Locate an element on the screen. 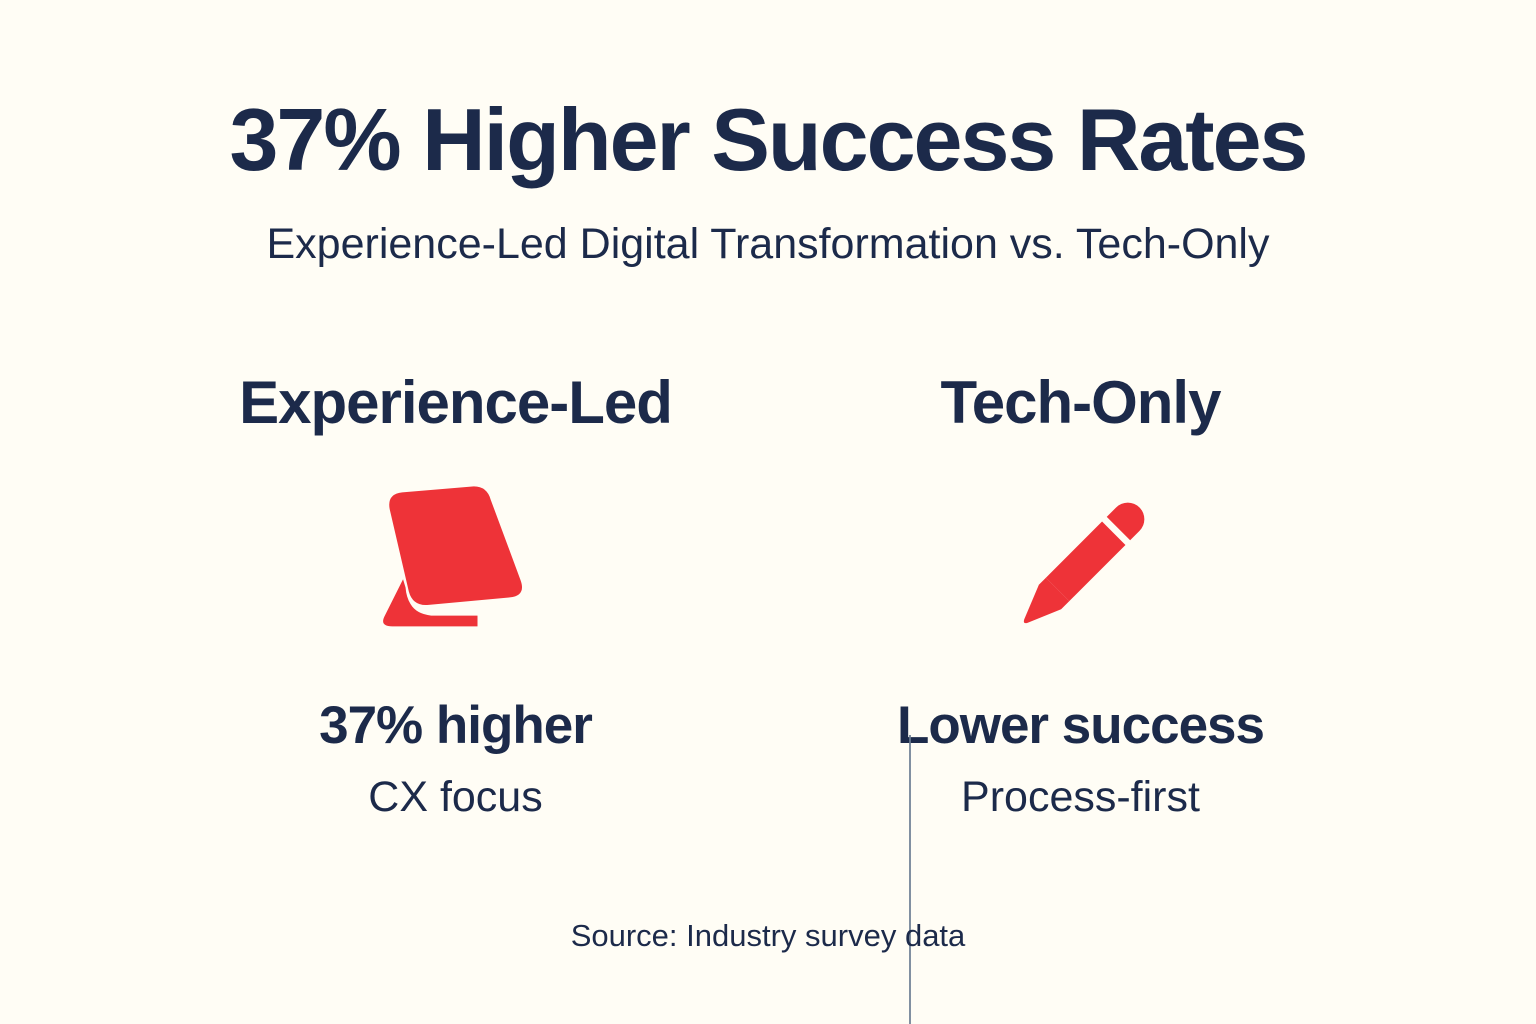 The height and width of the screenshot is (1024, 1536). page-title: 37% Higher Success Rates is located at coordinates (768, 139).